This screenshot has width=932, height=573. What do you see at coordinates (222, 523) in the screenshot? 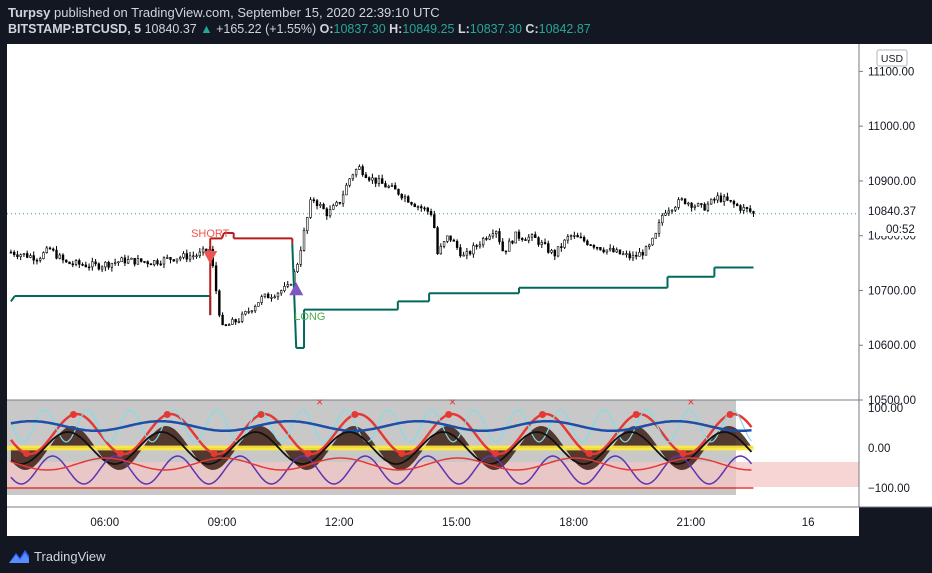
I see `time-tick-label: 09:00` at bounding box center [222, 523].